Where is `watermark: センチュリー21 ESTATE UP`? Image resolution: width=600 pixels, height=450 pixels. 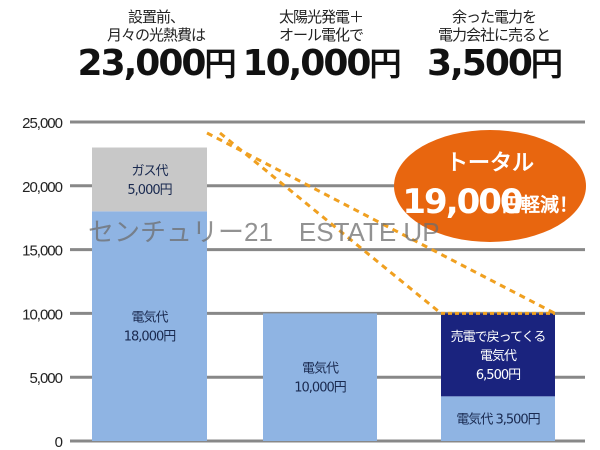 watermark: センチュリー21 ESTATE UP is located at coordinates (264, 232).